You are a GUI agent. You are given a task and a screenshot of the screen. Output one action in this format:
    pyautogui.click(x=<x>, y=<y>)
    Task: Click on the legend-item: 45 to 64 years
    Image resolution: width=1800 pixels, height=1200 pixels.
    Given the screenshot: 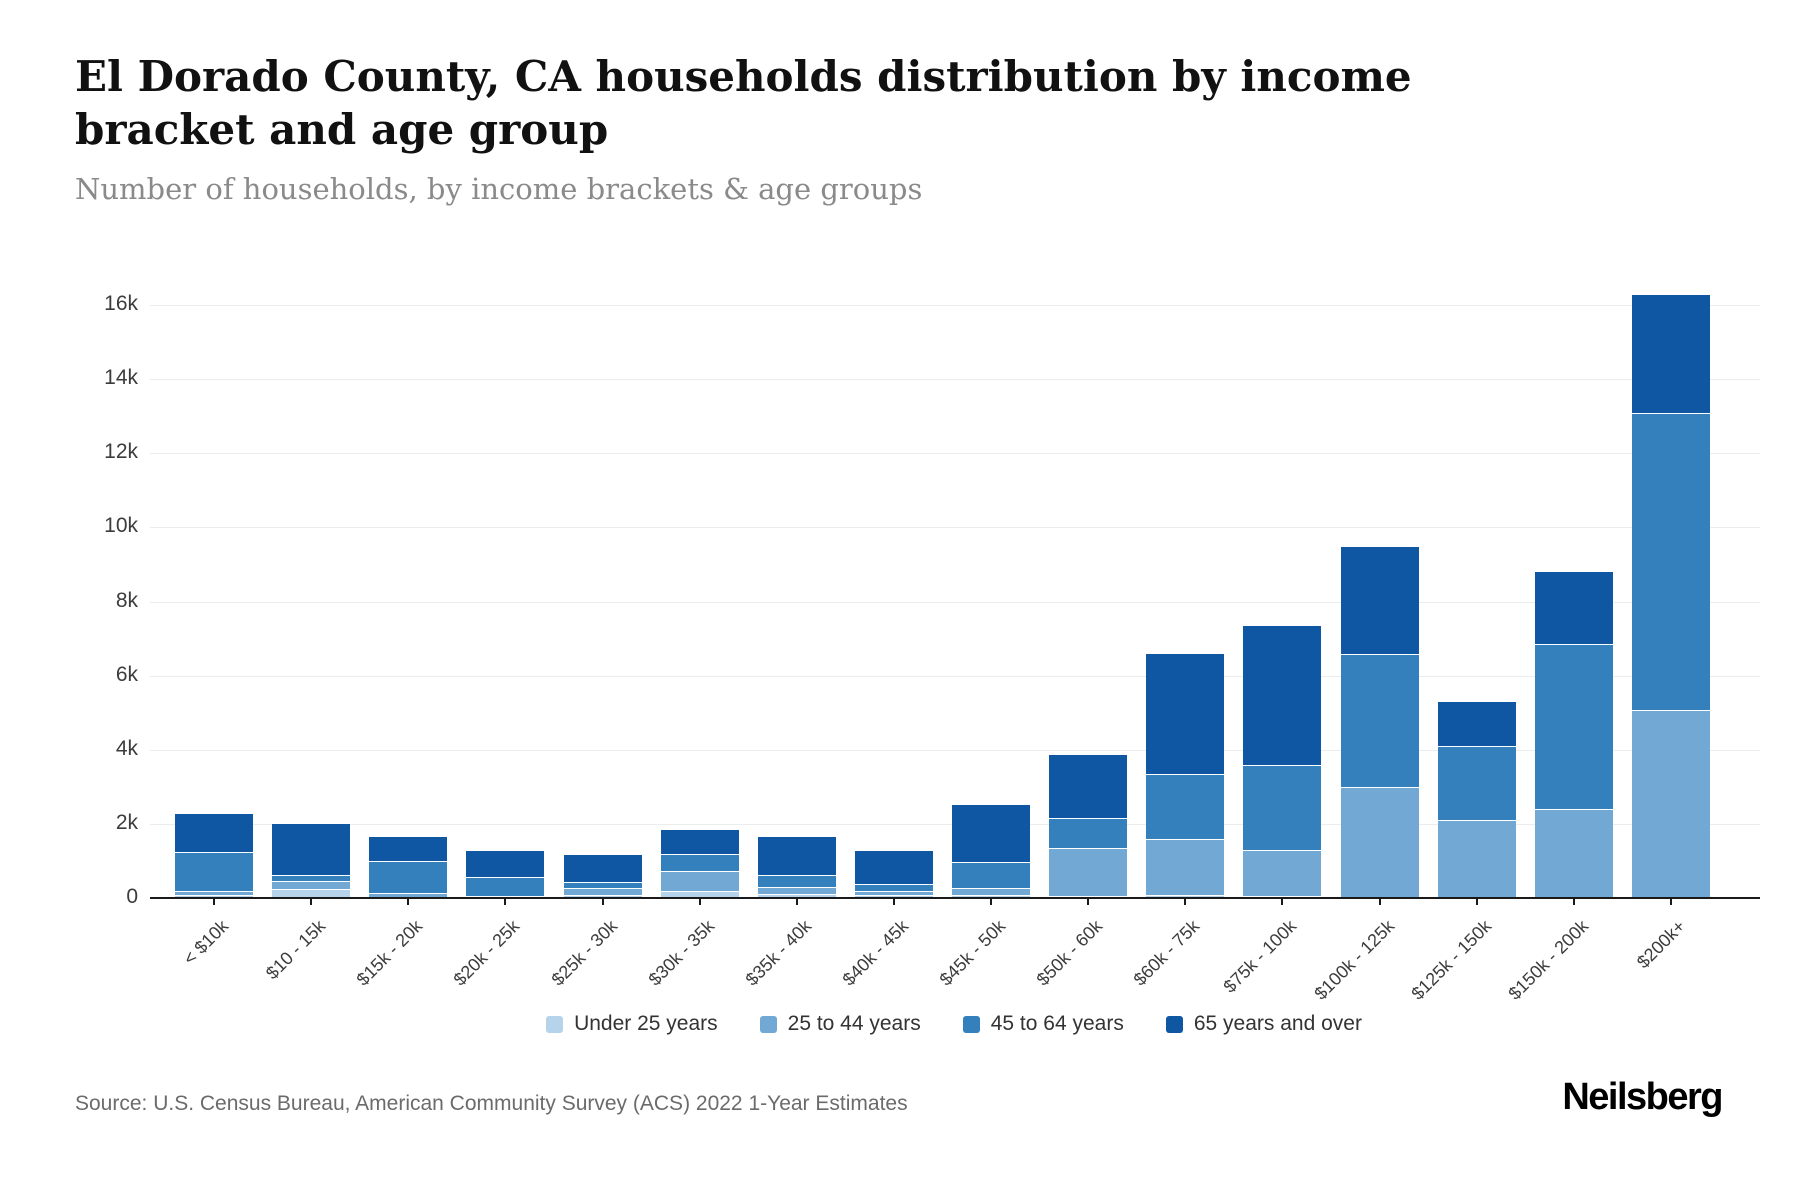 What is the action you would take?
    pyautogui.click(x=1043, y=1024)
    